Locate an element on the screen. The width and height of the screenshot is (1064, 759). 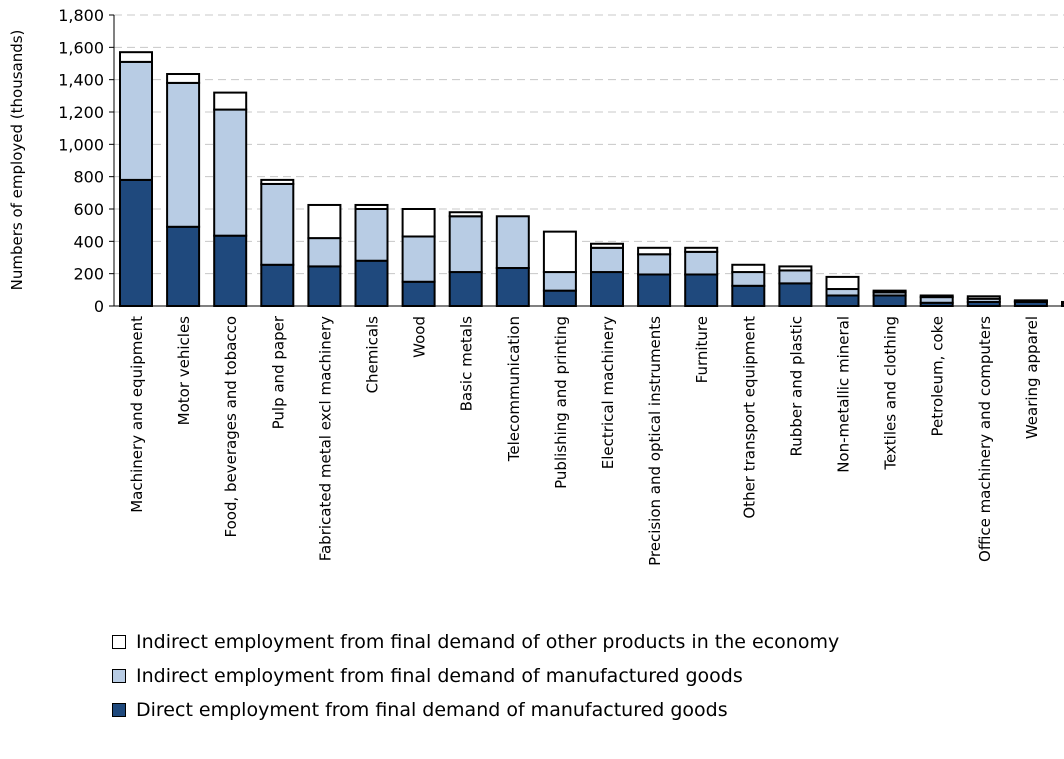
y-tick-label: 1,800 is located at coordinates (81, 15).